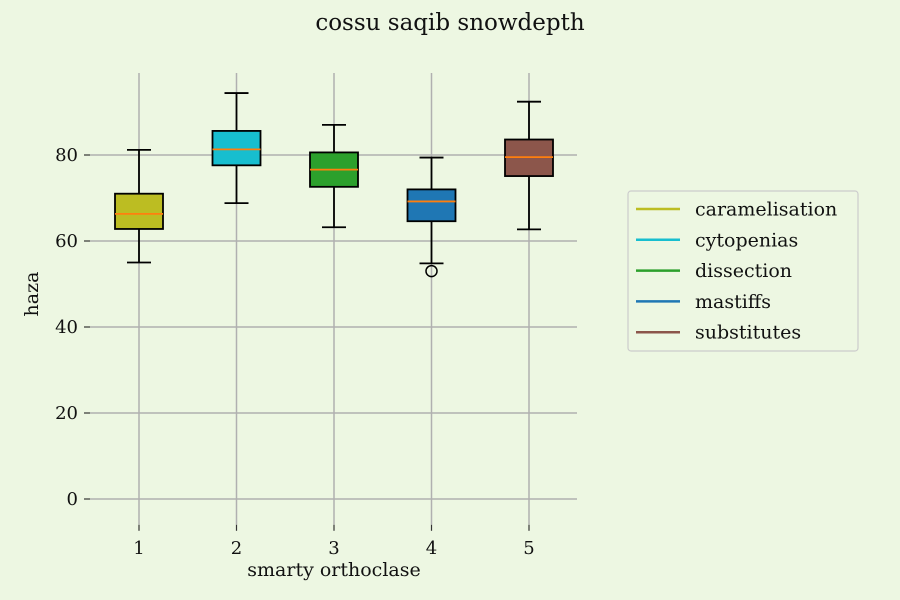 The image size is (900, 600). What do you see at coordinates (528, 548) in the screenshot?
I see `x-tick-label: 5` at bounding box center [528, 548].